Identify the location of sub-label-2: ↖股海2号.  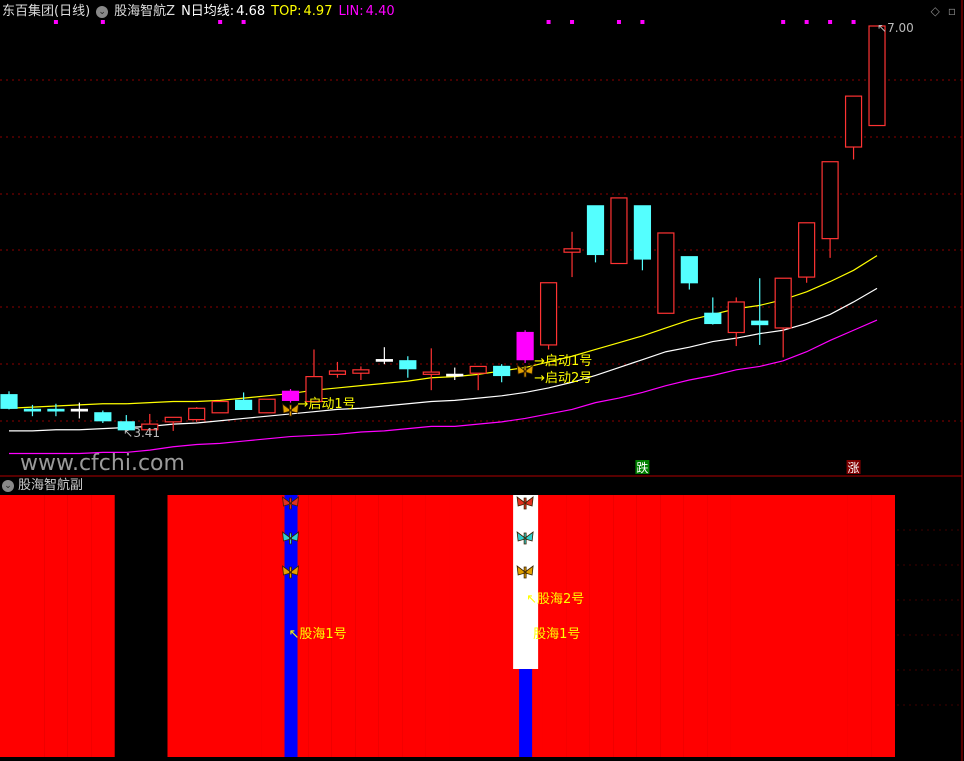
(555, 599).